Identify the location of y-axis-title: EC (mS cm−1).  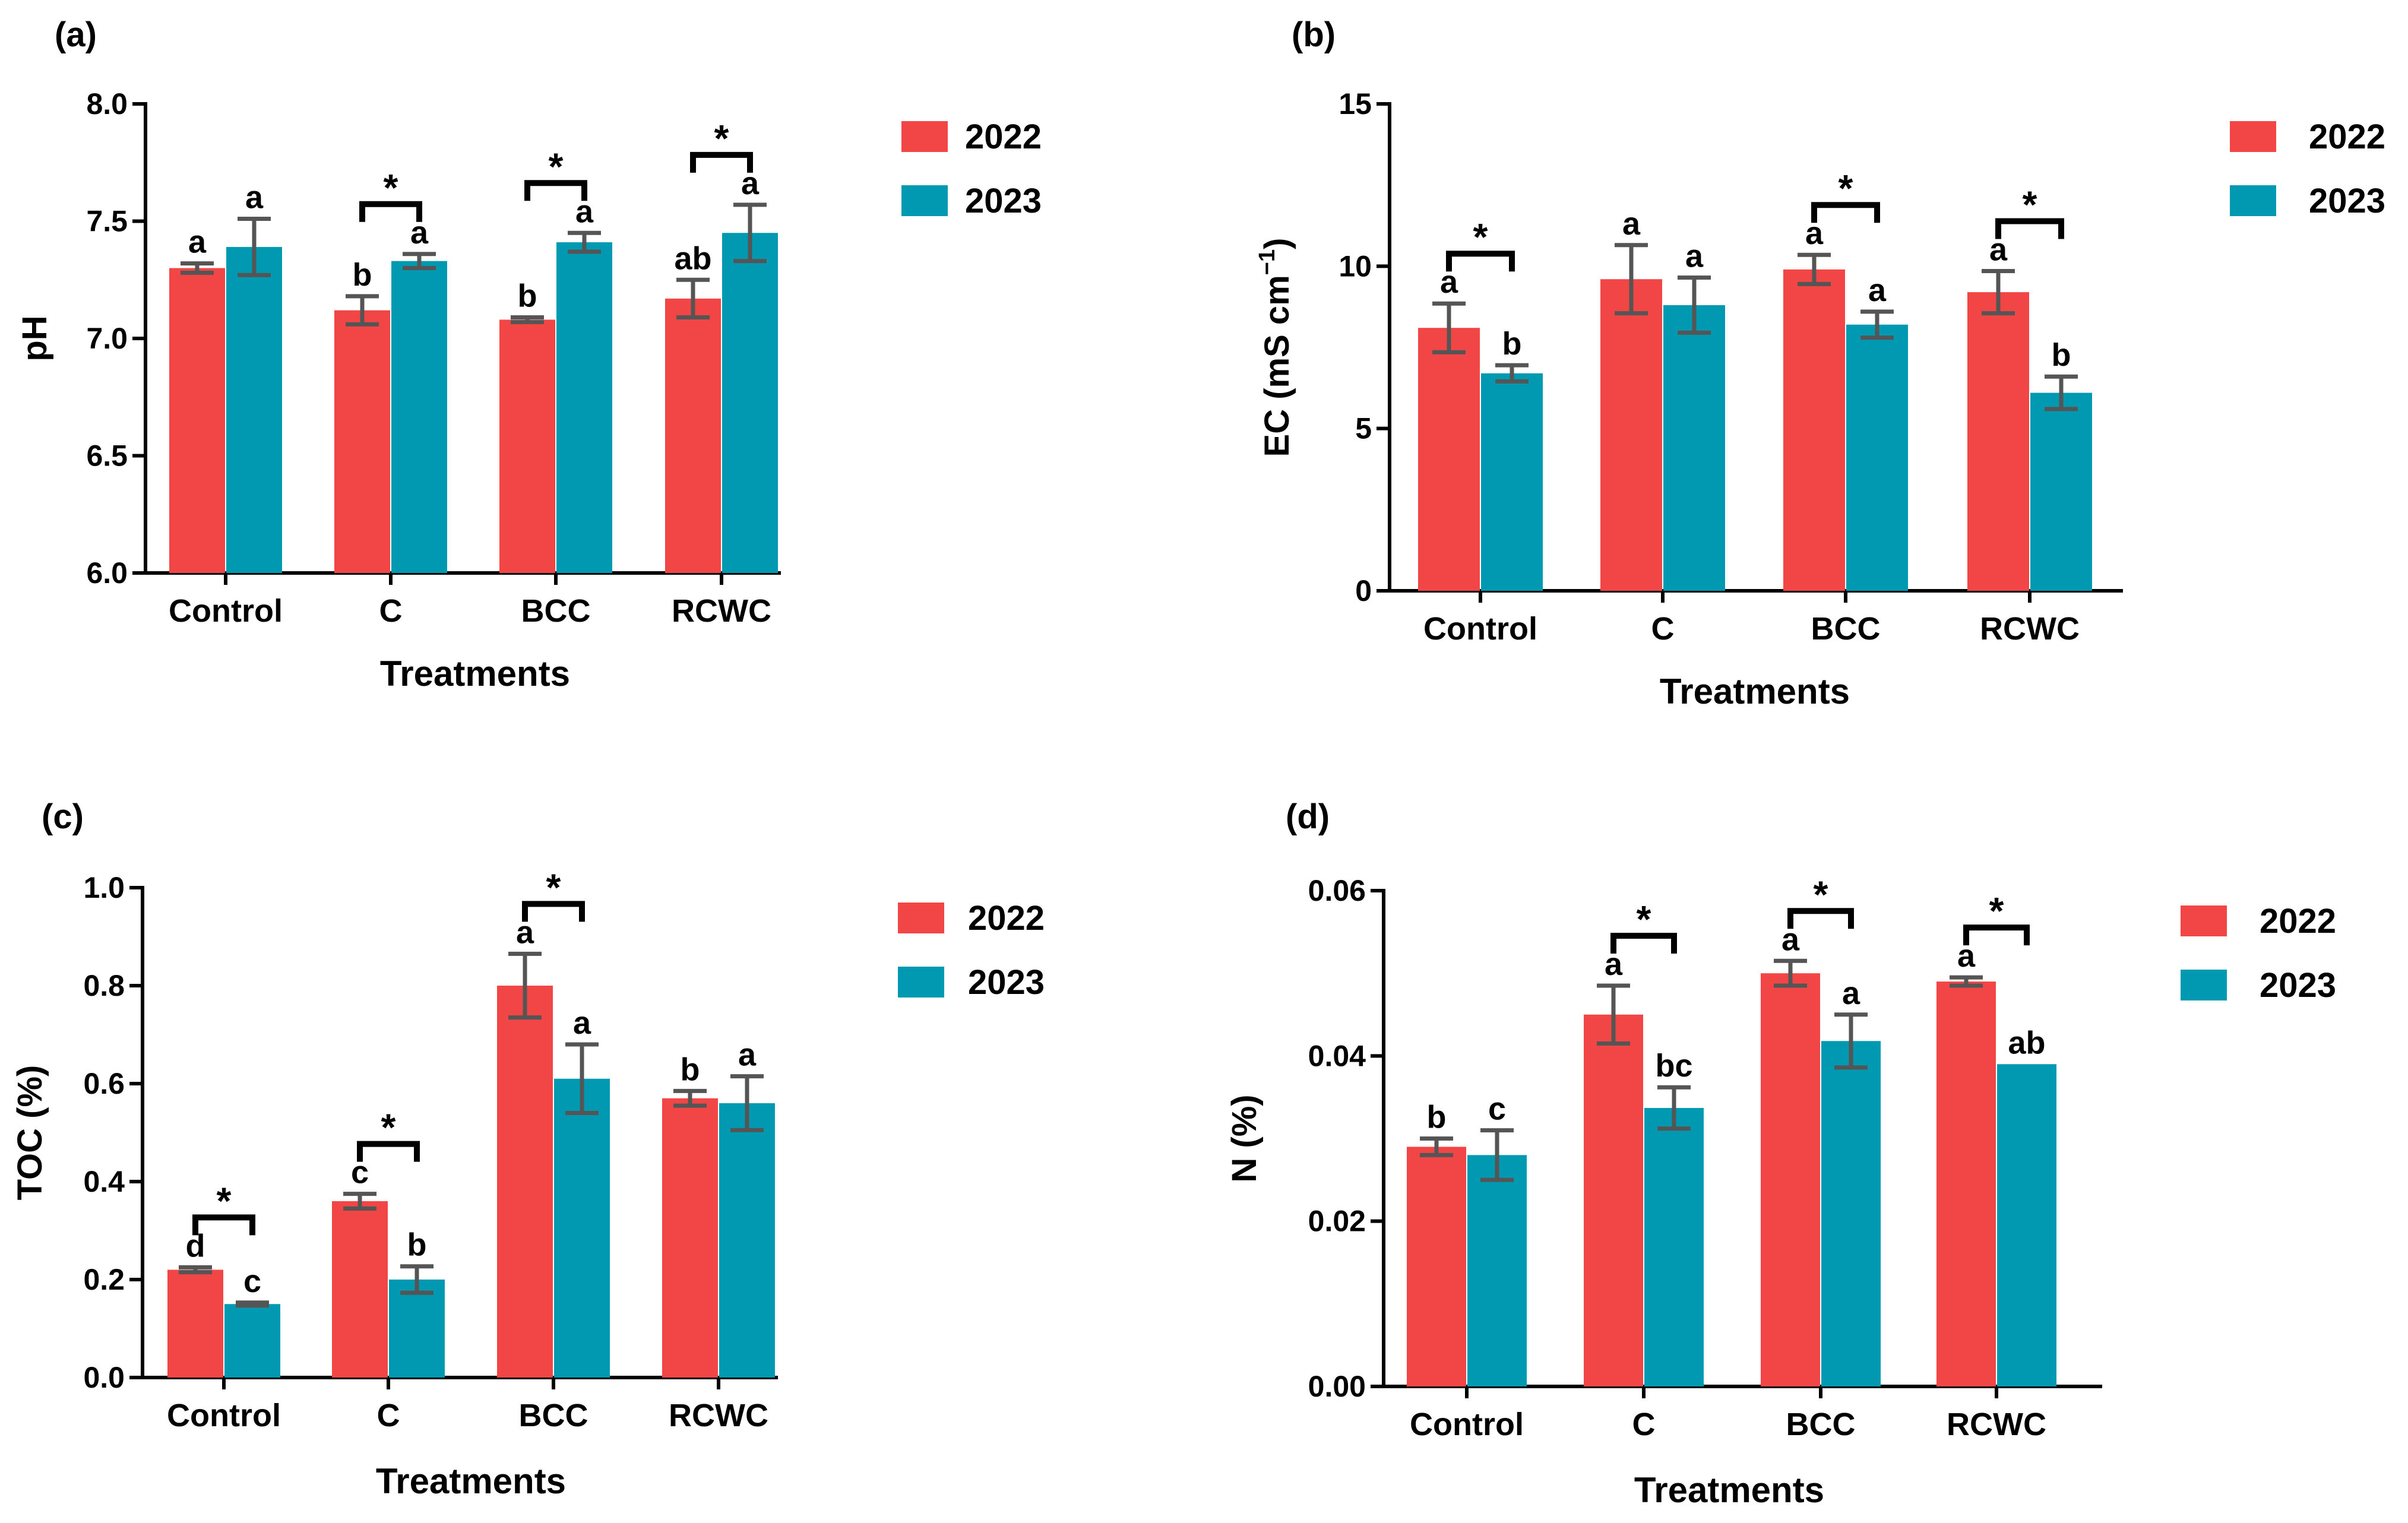
(1275, 347).